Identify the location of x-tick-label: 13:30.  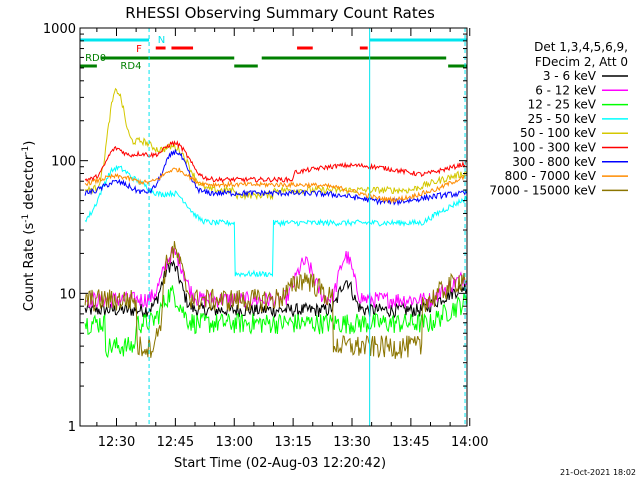
(351, 442).